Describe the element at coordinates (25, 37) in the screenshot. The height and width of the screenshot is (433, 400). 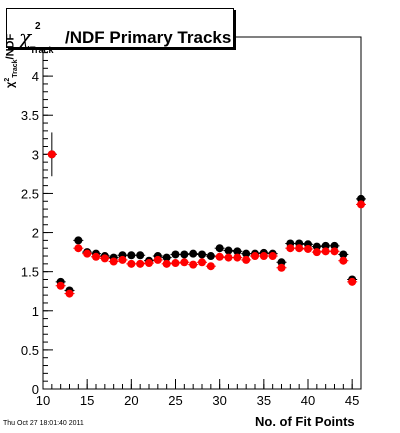
I see `title-chi-symbol: χ` at that location.